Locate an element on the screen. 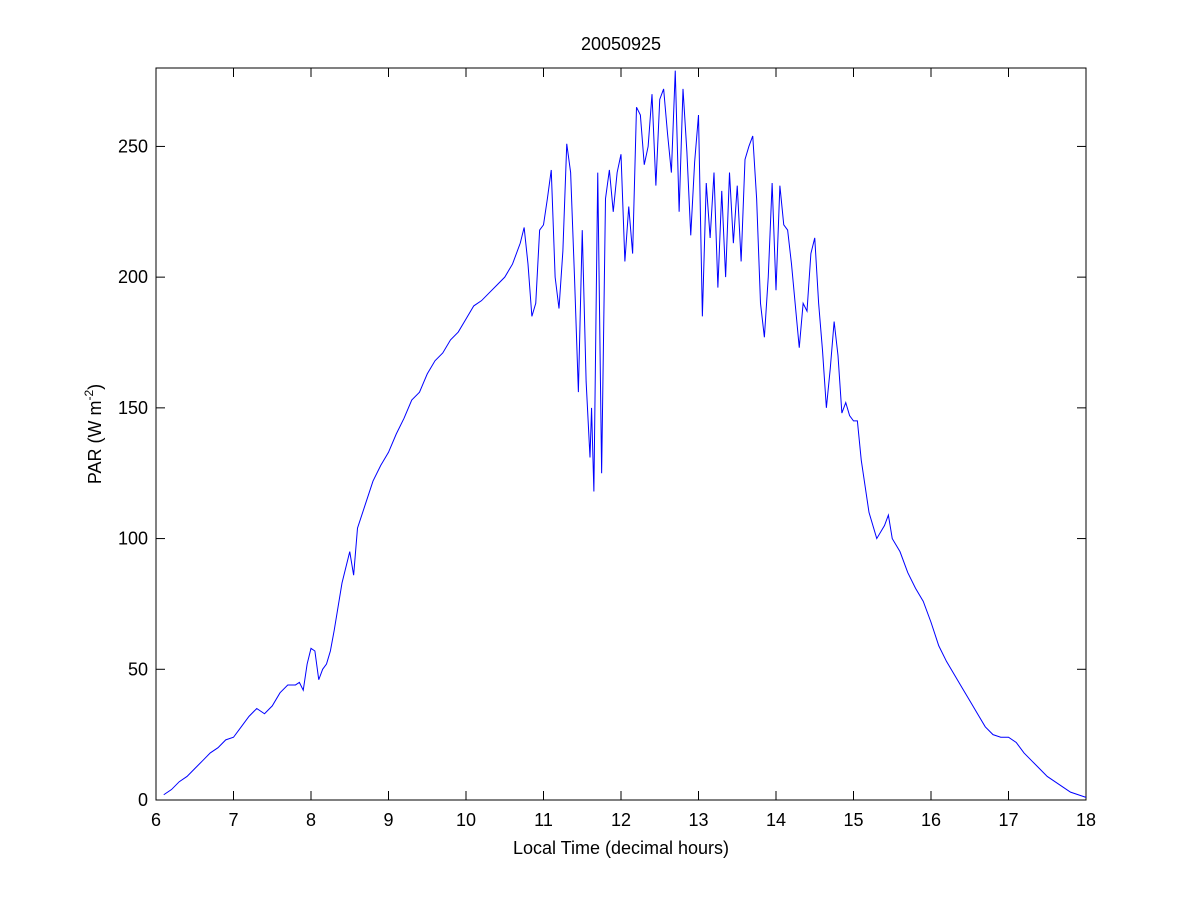 Image resolution: width=1200 pixels, height=905 pixels. x-tick-label: 16 is located at coordinates (931, 820).